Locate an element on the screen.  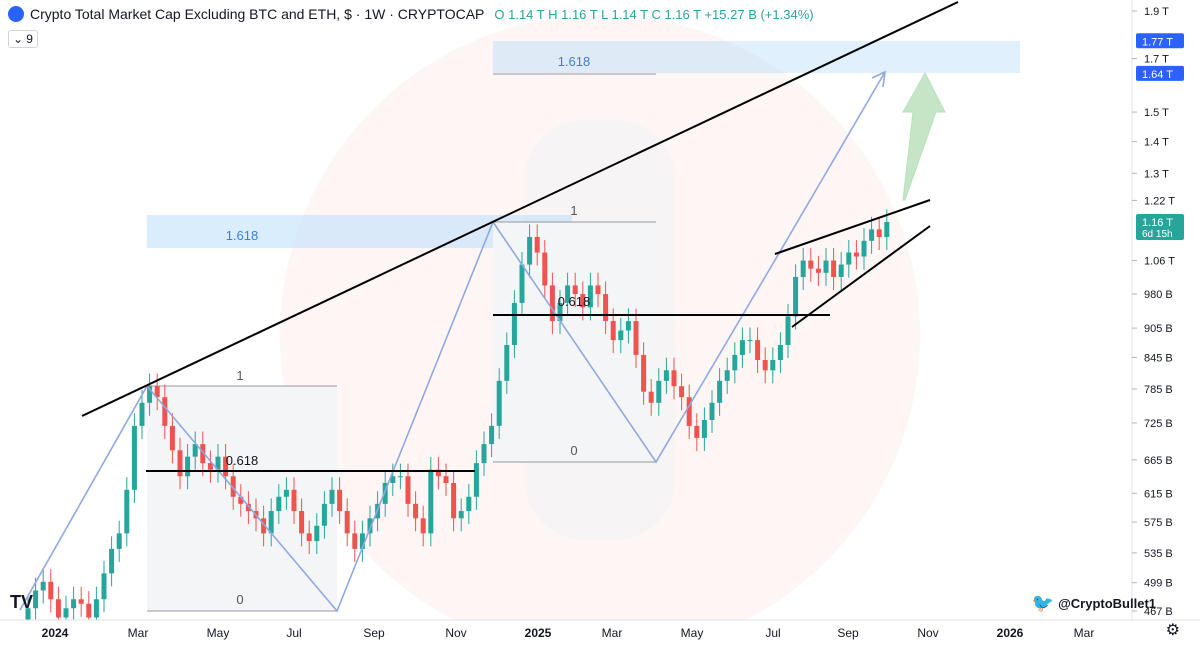
time-axis-bg is located at coordinates (566, 632).